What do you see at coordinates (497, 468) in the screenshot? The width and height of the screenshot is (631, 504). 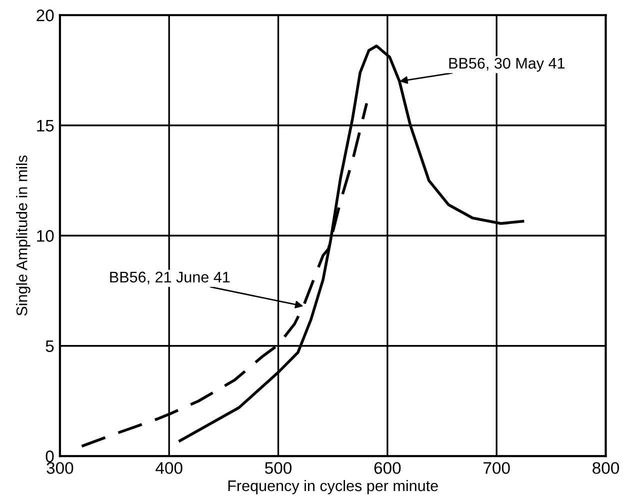 I see `x-tick-label: 700` at bounding box center [497, 468].